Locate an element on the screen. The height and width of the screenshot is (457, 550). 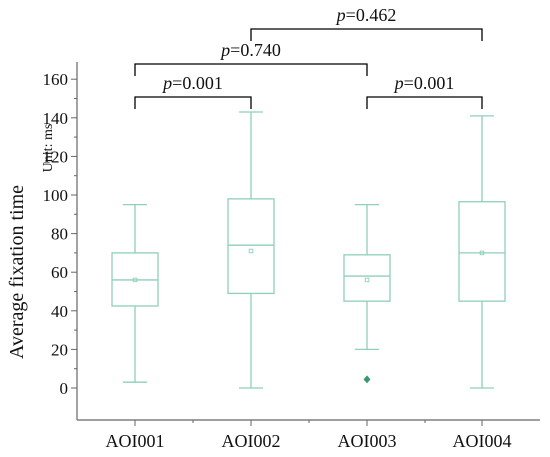
y-tick-label: 140 is located at coordinates (56, 118).